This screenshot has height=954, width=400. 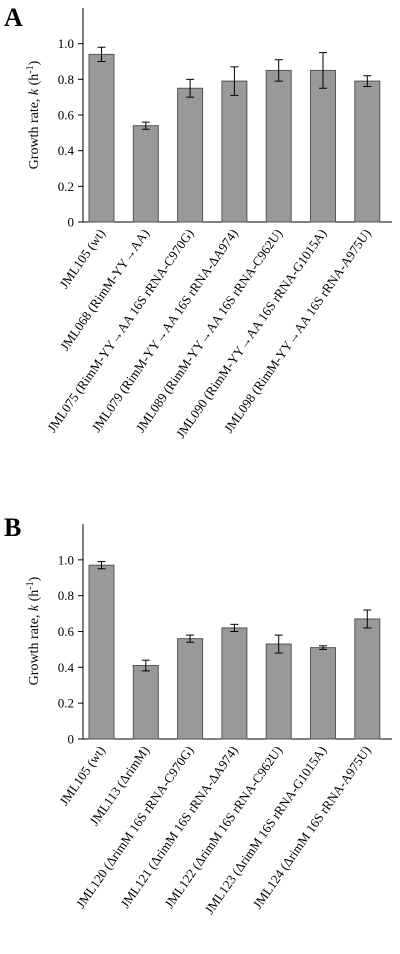 I want to click on panel-label: A, so click(x=13, y=17).